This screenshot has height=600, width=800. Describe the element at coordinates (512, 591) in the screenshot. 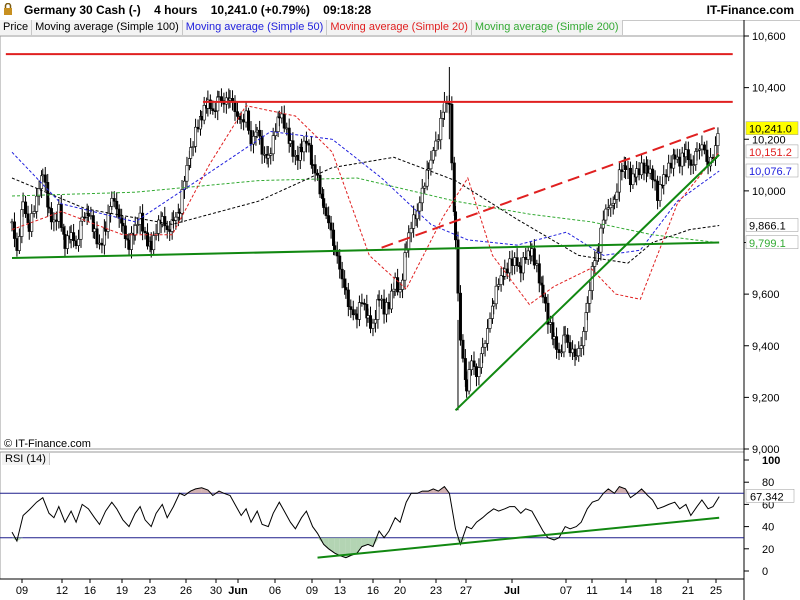

I see `x-tick-label: Jul` at that location.